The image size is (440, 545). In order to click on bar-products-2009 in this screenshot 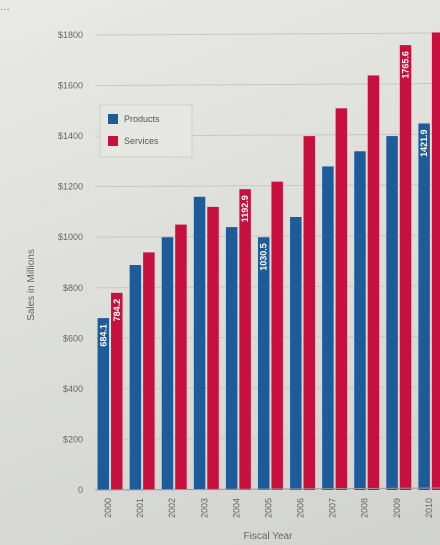, I will do `click(392, 313)`.